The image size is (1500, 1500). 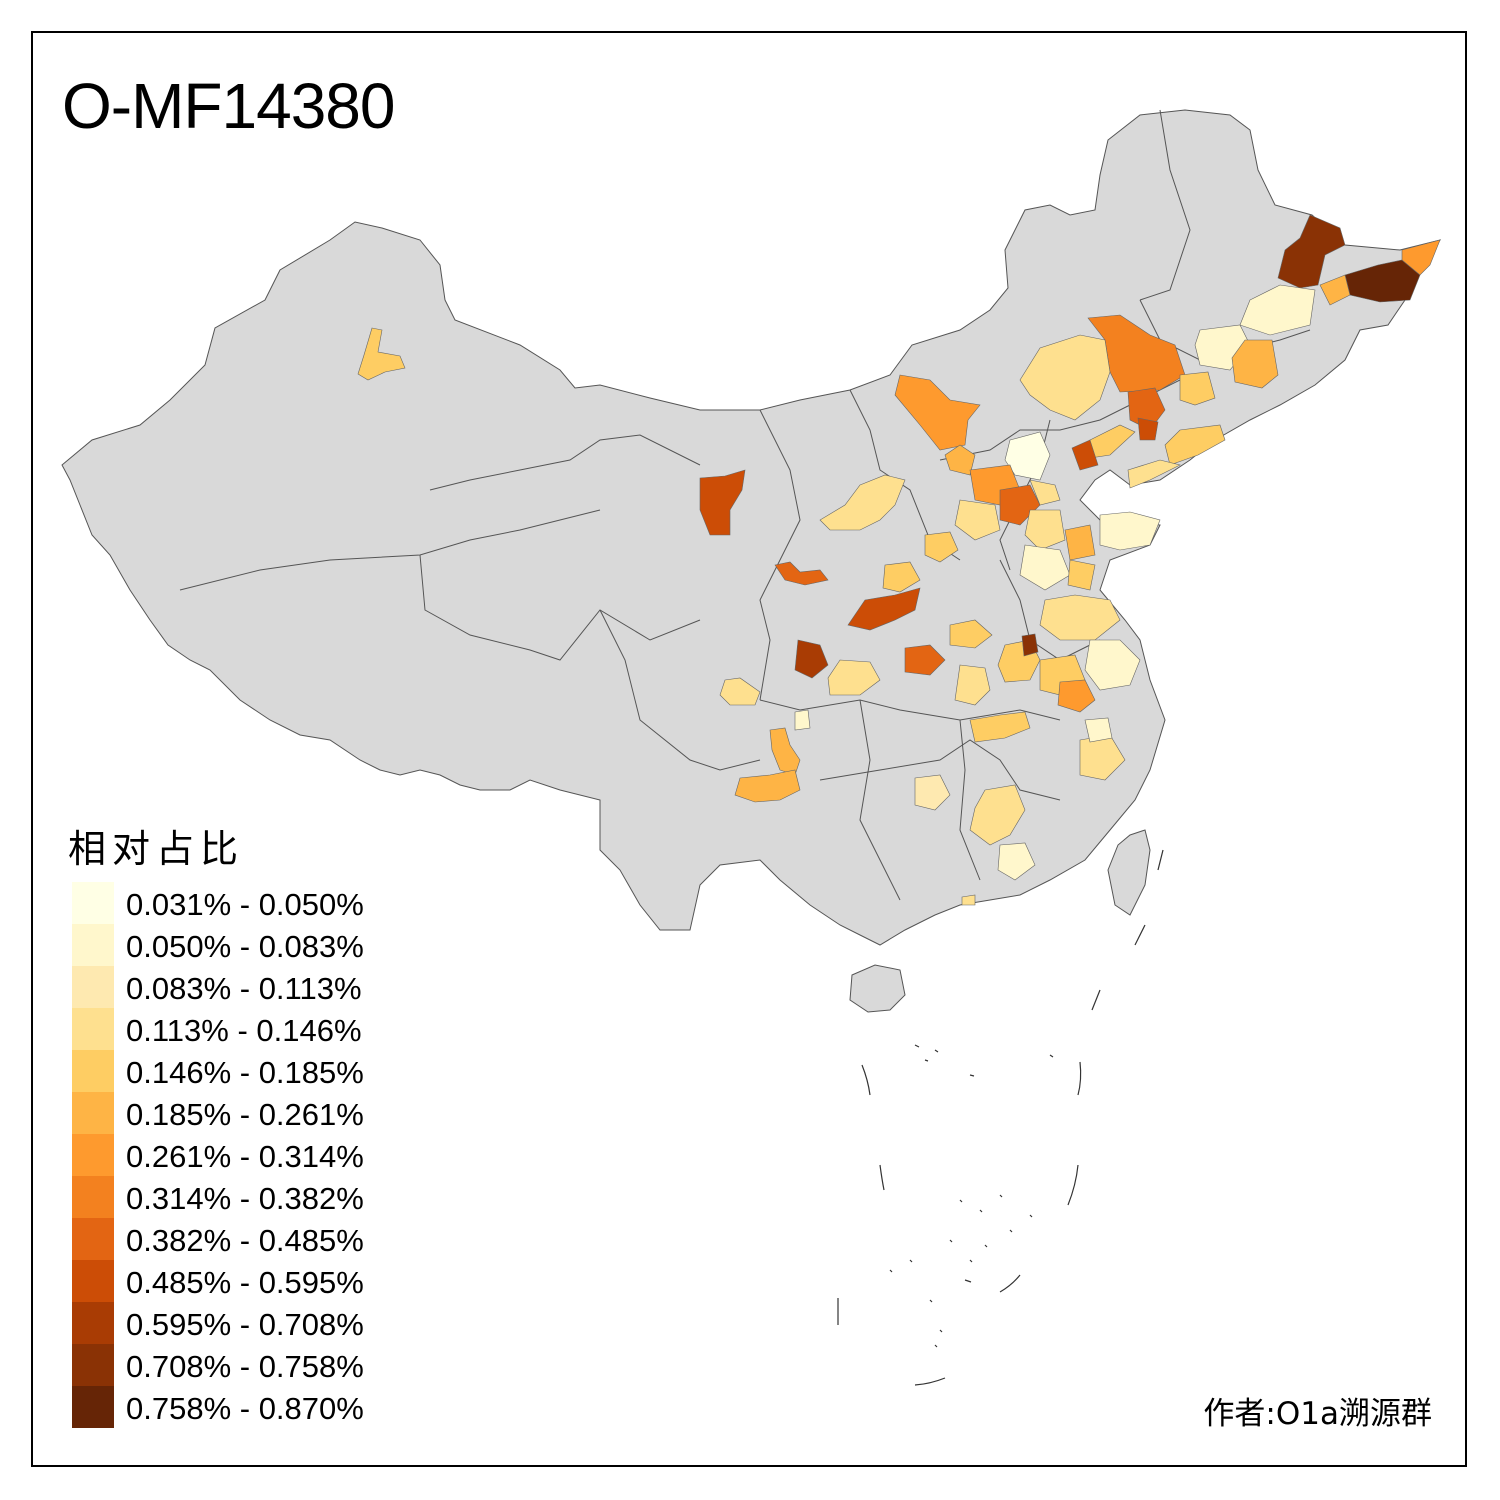 I want to click on legend-item: 0.758% - 0.870%, so click(x=237, y=1407).